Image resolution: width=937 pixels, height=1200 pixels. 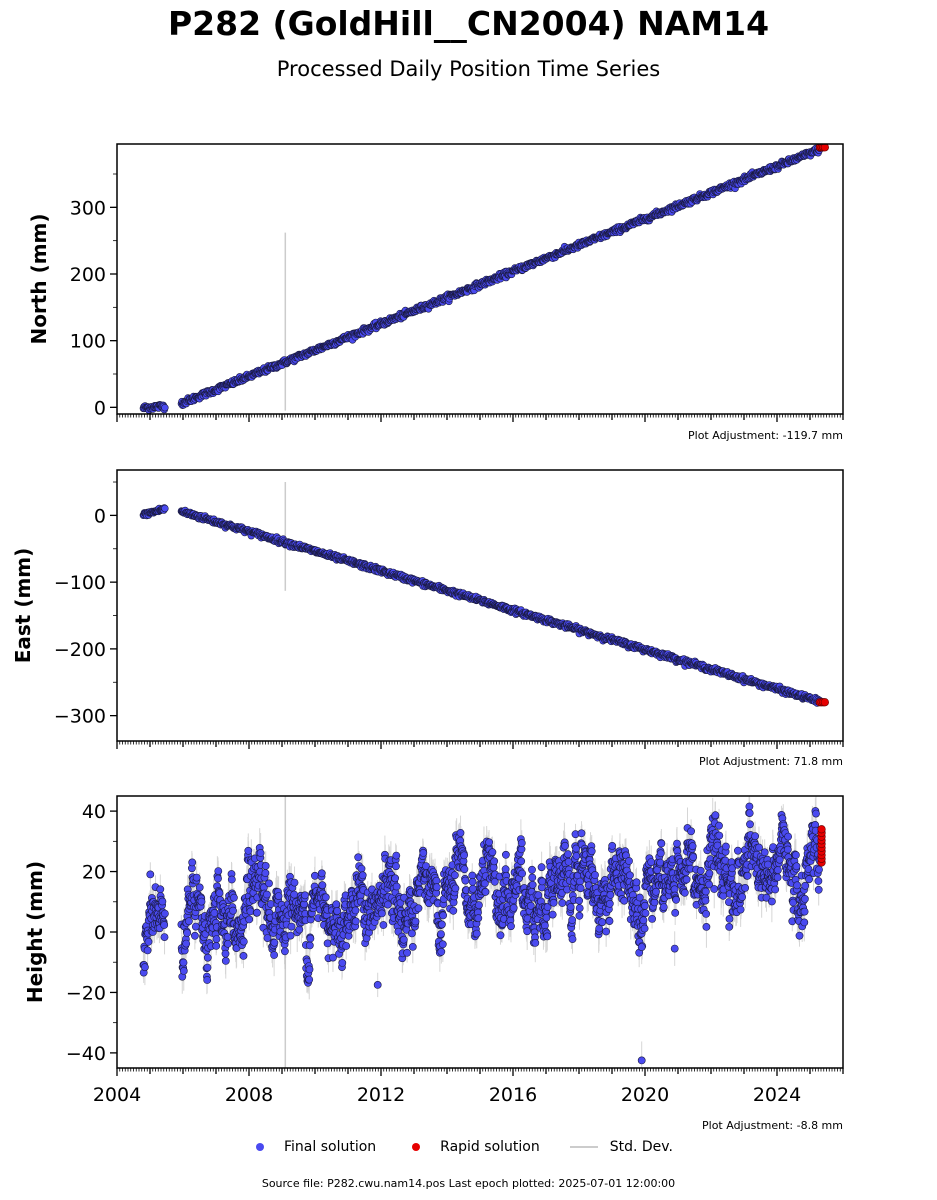 What do you see at coordinates (23, 606) in the screenshot?
I see `y-axis-label: East (mm)` at bounding box center [23, 606].